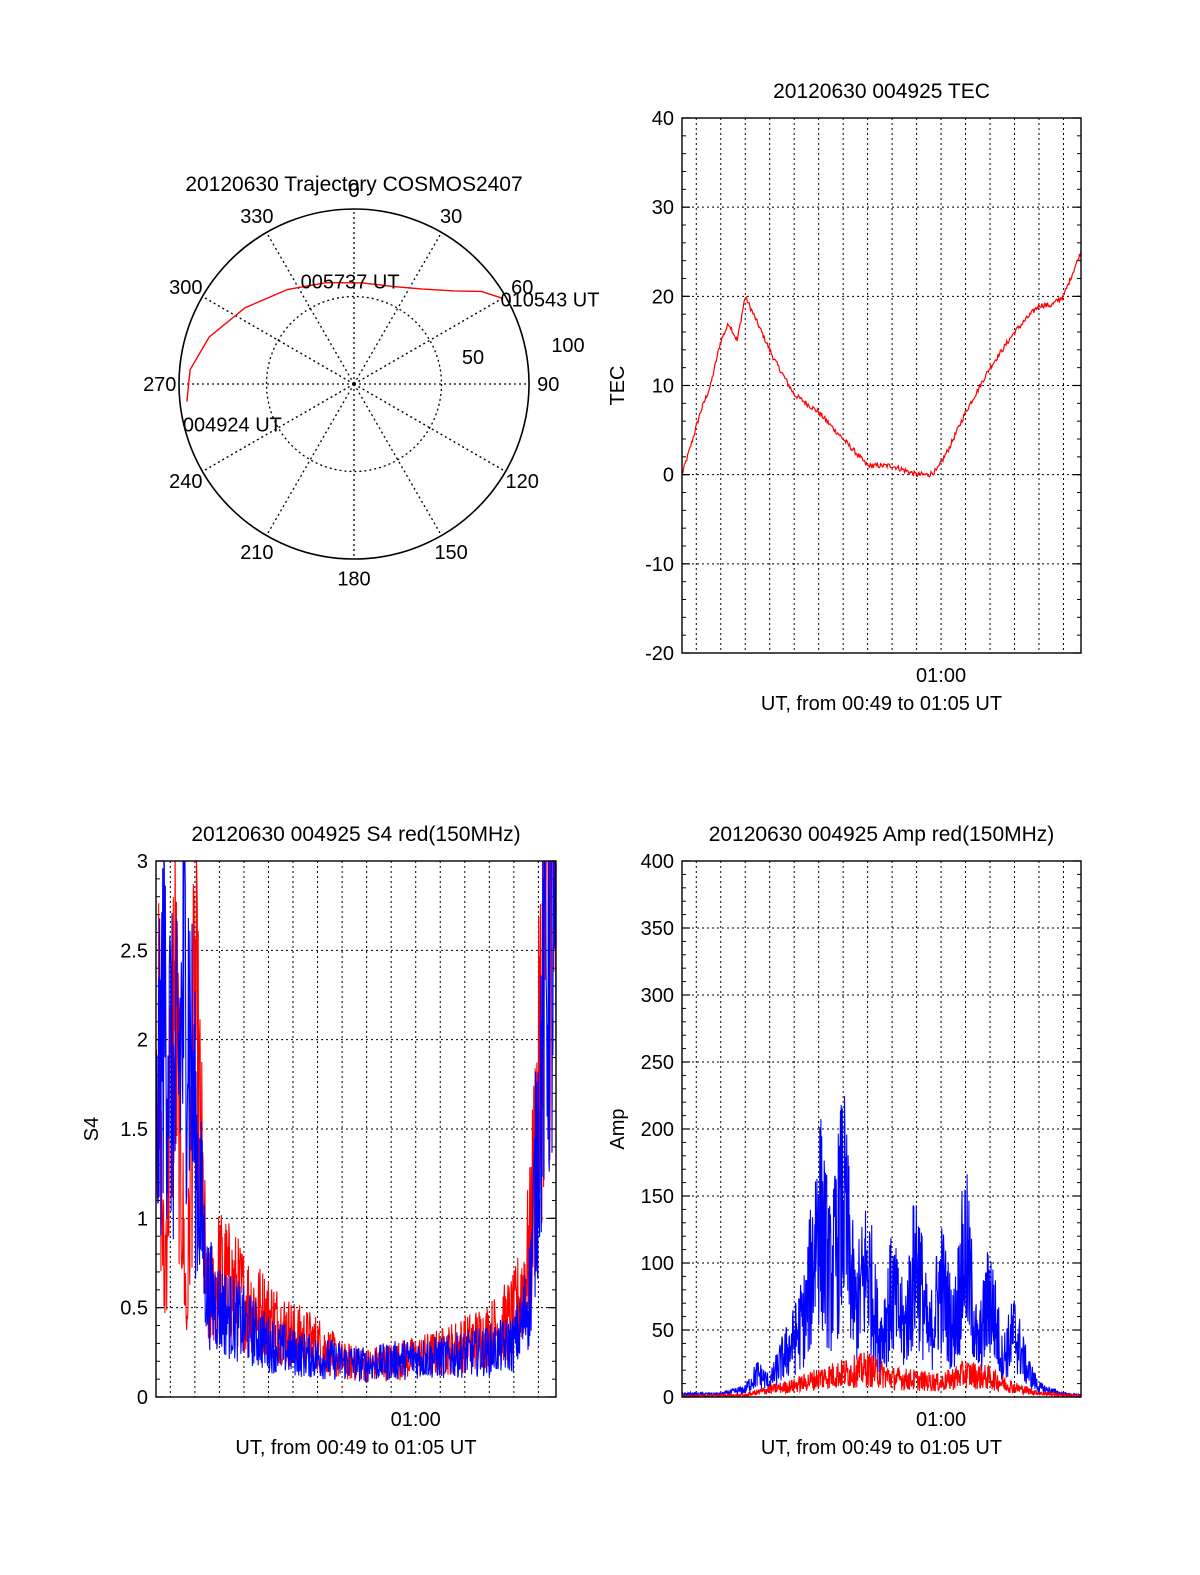 Image resolution: width=1200 pixels, height=1575 pixels. I want to click on chart-title: 20120630 004925 S4 red(150MHz), so click(355, 834).